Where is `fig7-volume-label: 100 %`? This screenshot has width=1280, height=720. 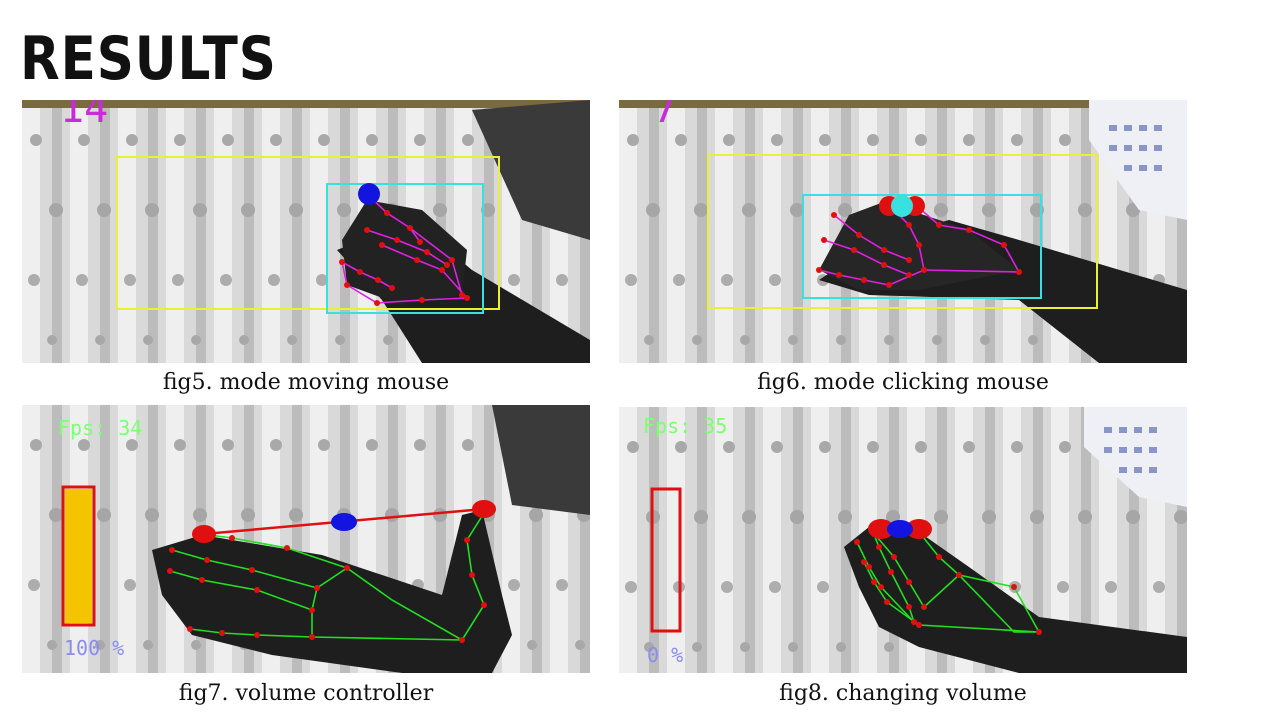 fig7-volume-label: 100 % is located at coordinates (94, 648).